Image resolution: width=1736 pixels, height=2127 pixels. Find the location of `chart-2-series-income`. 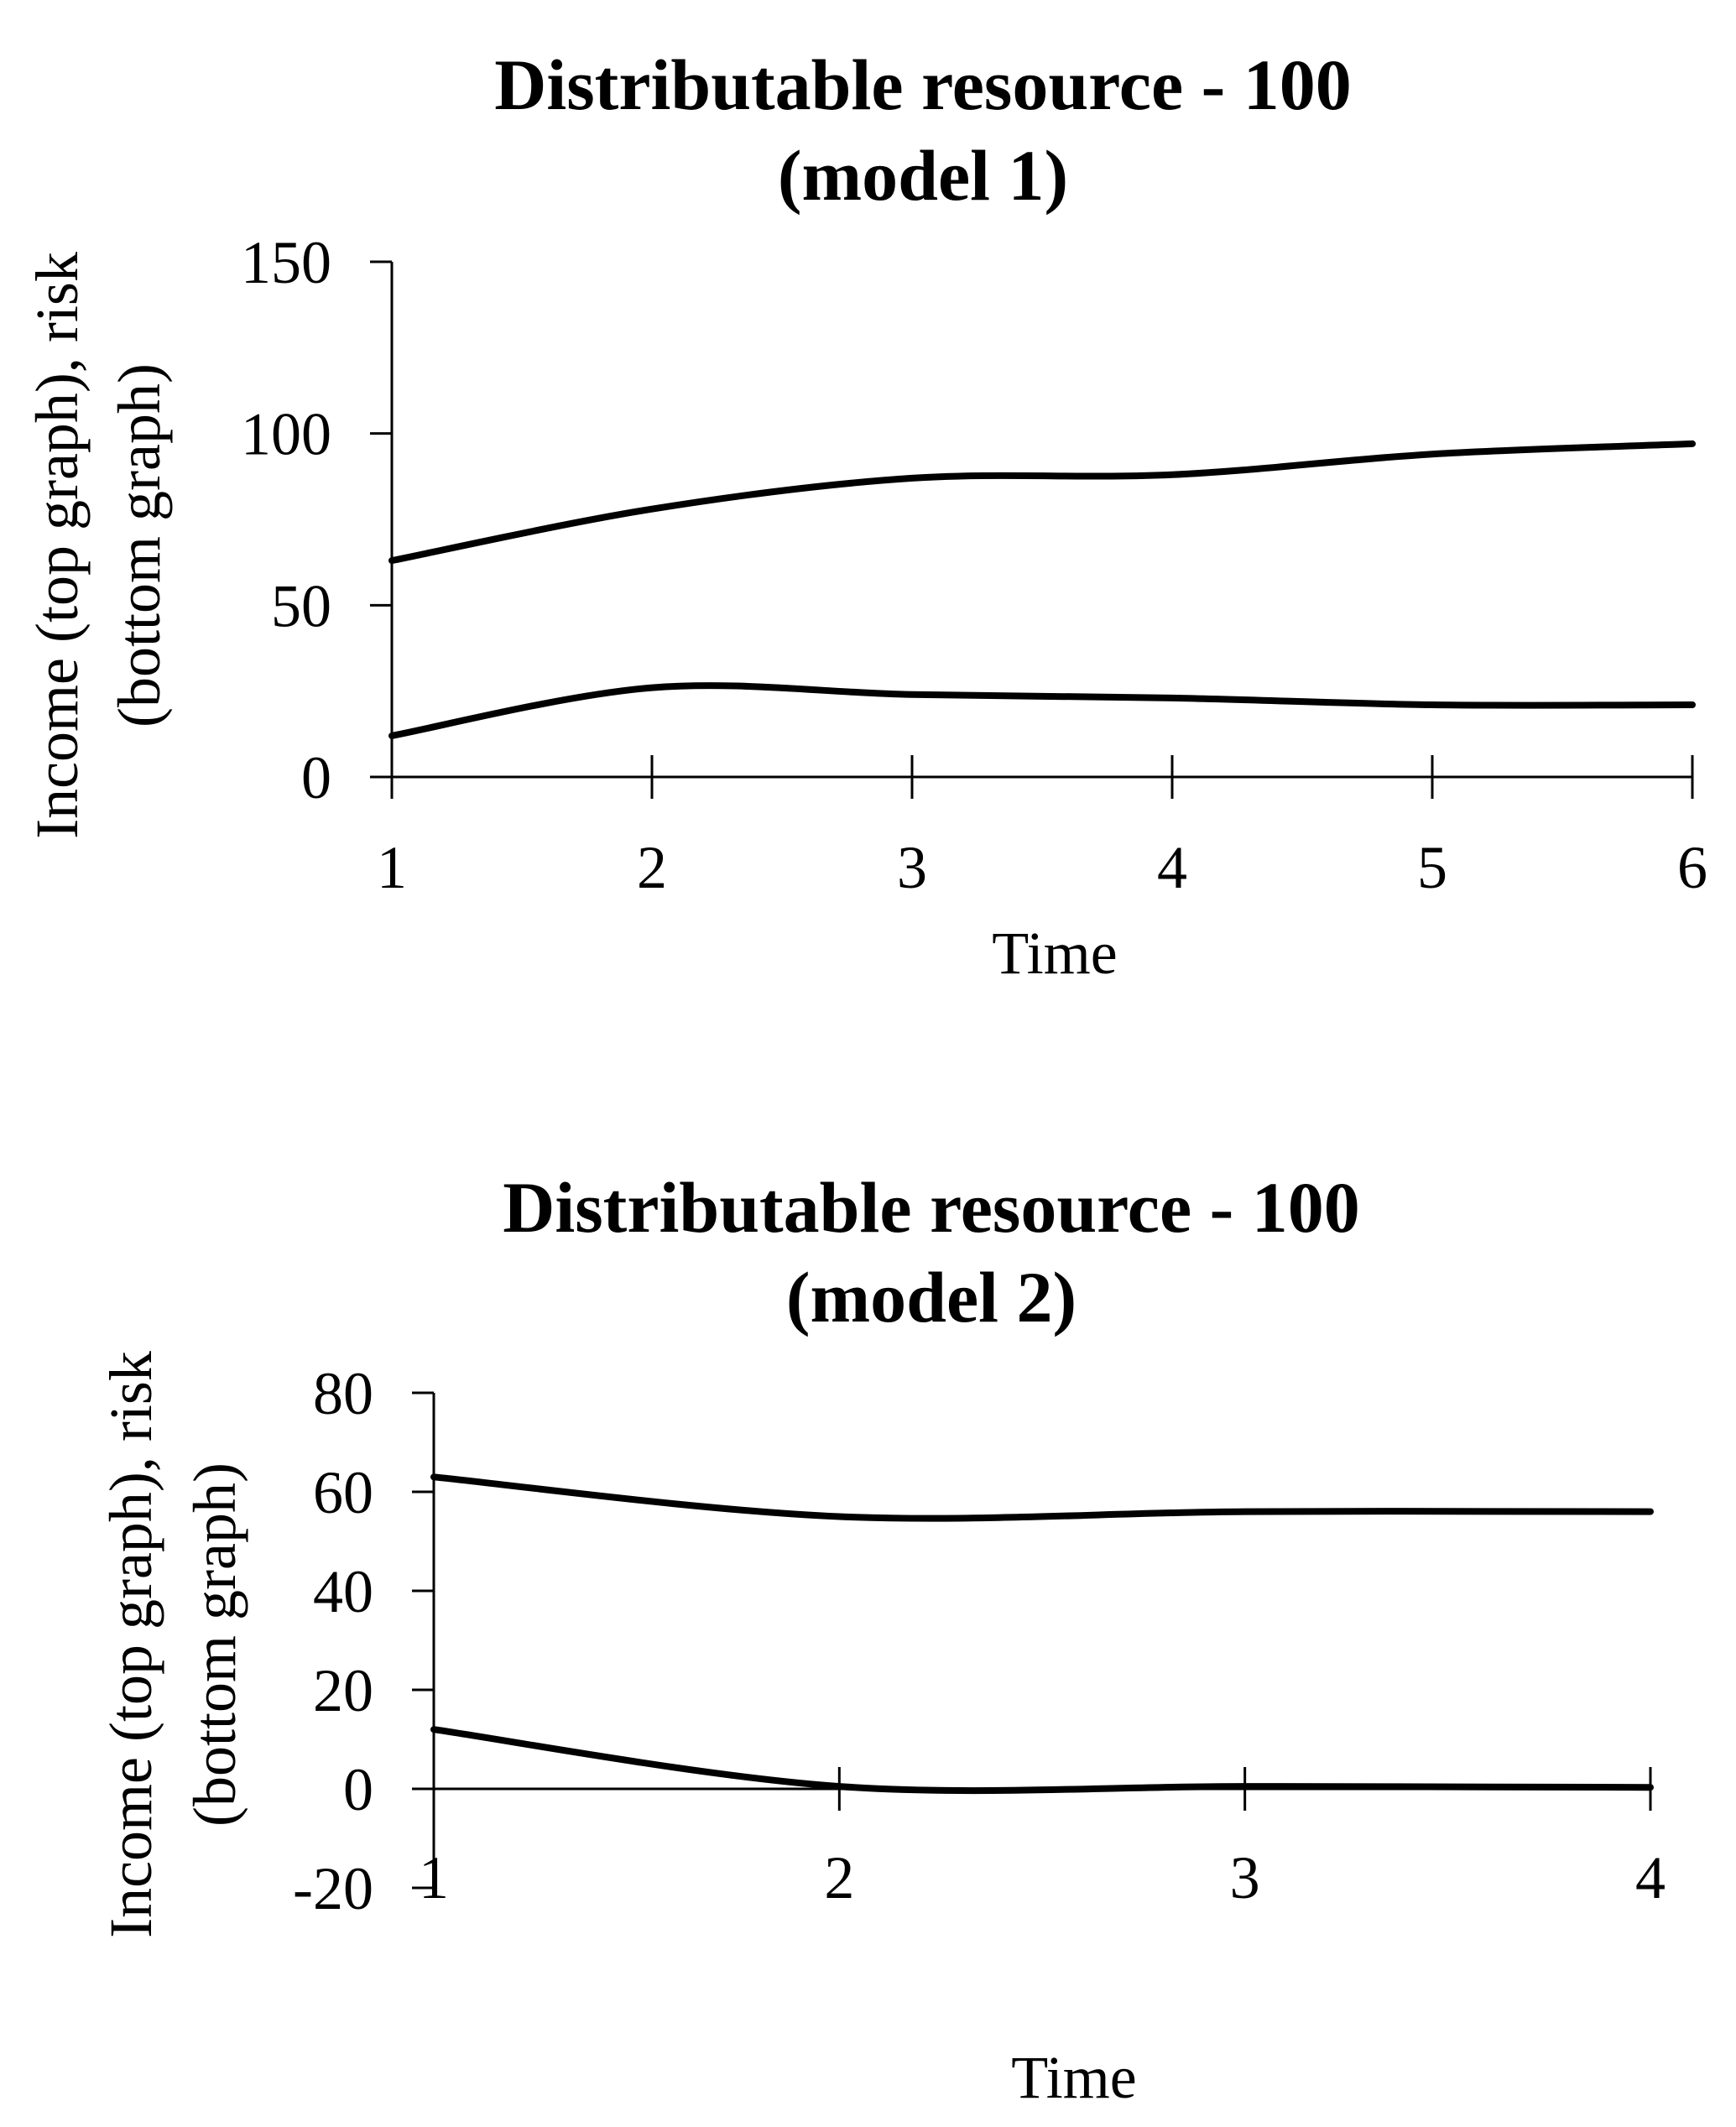

chart-2-series-income is located at coordinates (1042, 1497).